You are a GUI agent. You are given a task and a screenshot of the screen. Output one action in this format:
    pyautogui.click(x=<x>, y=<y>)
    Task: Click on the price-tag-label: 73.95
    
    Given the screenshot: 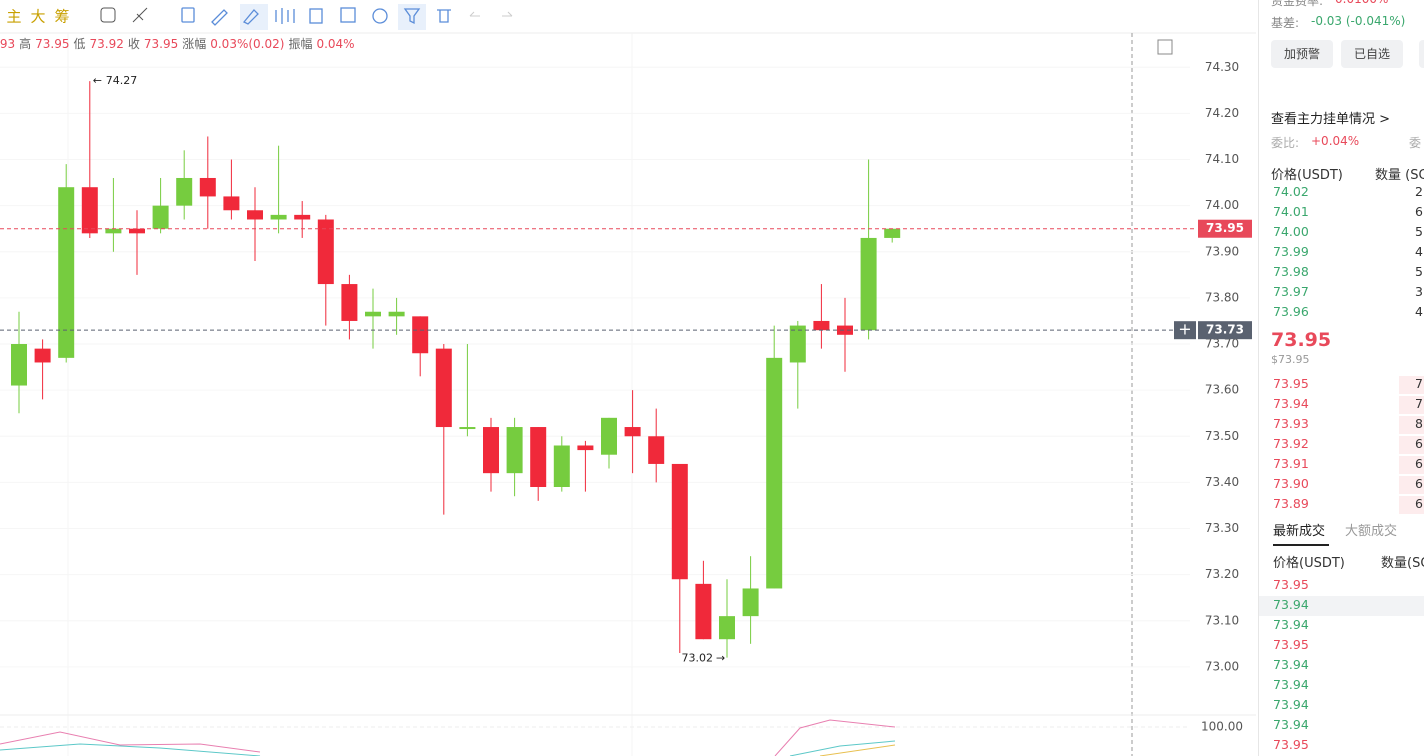 What is the action you would take?
    pyautogui.click(x=1225, y=228)
    